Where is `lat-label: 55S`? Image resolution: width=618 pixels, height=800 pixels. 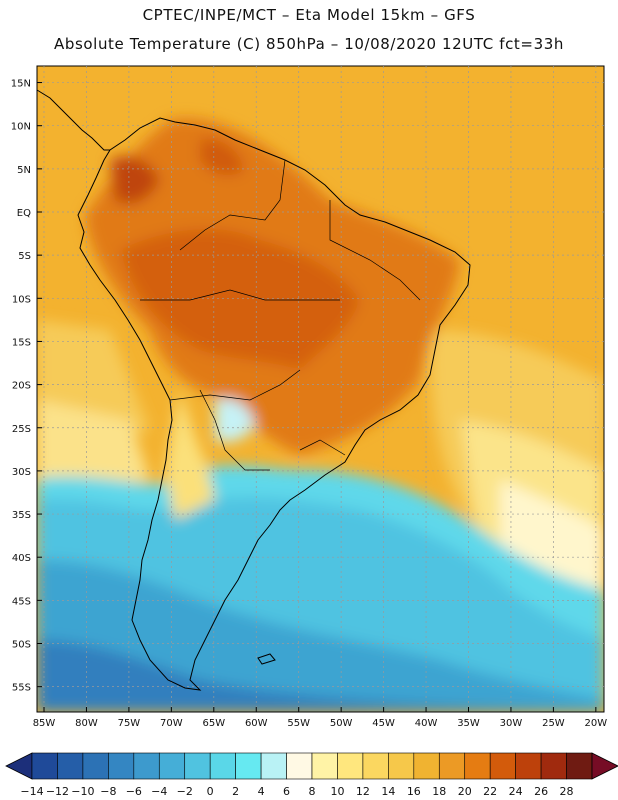 lat-label: 55S is located at coordinates (21, 688).